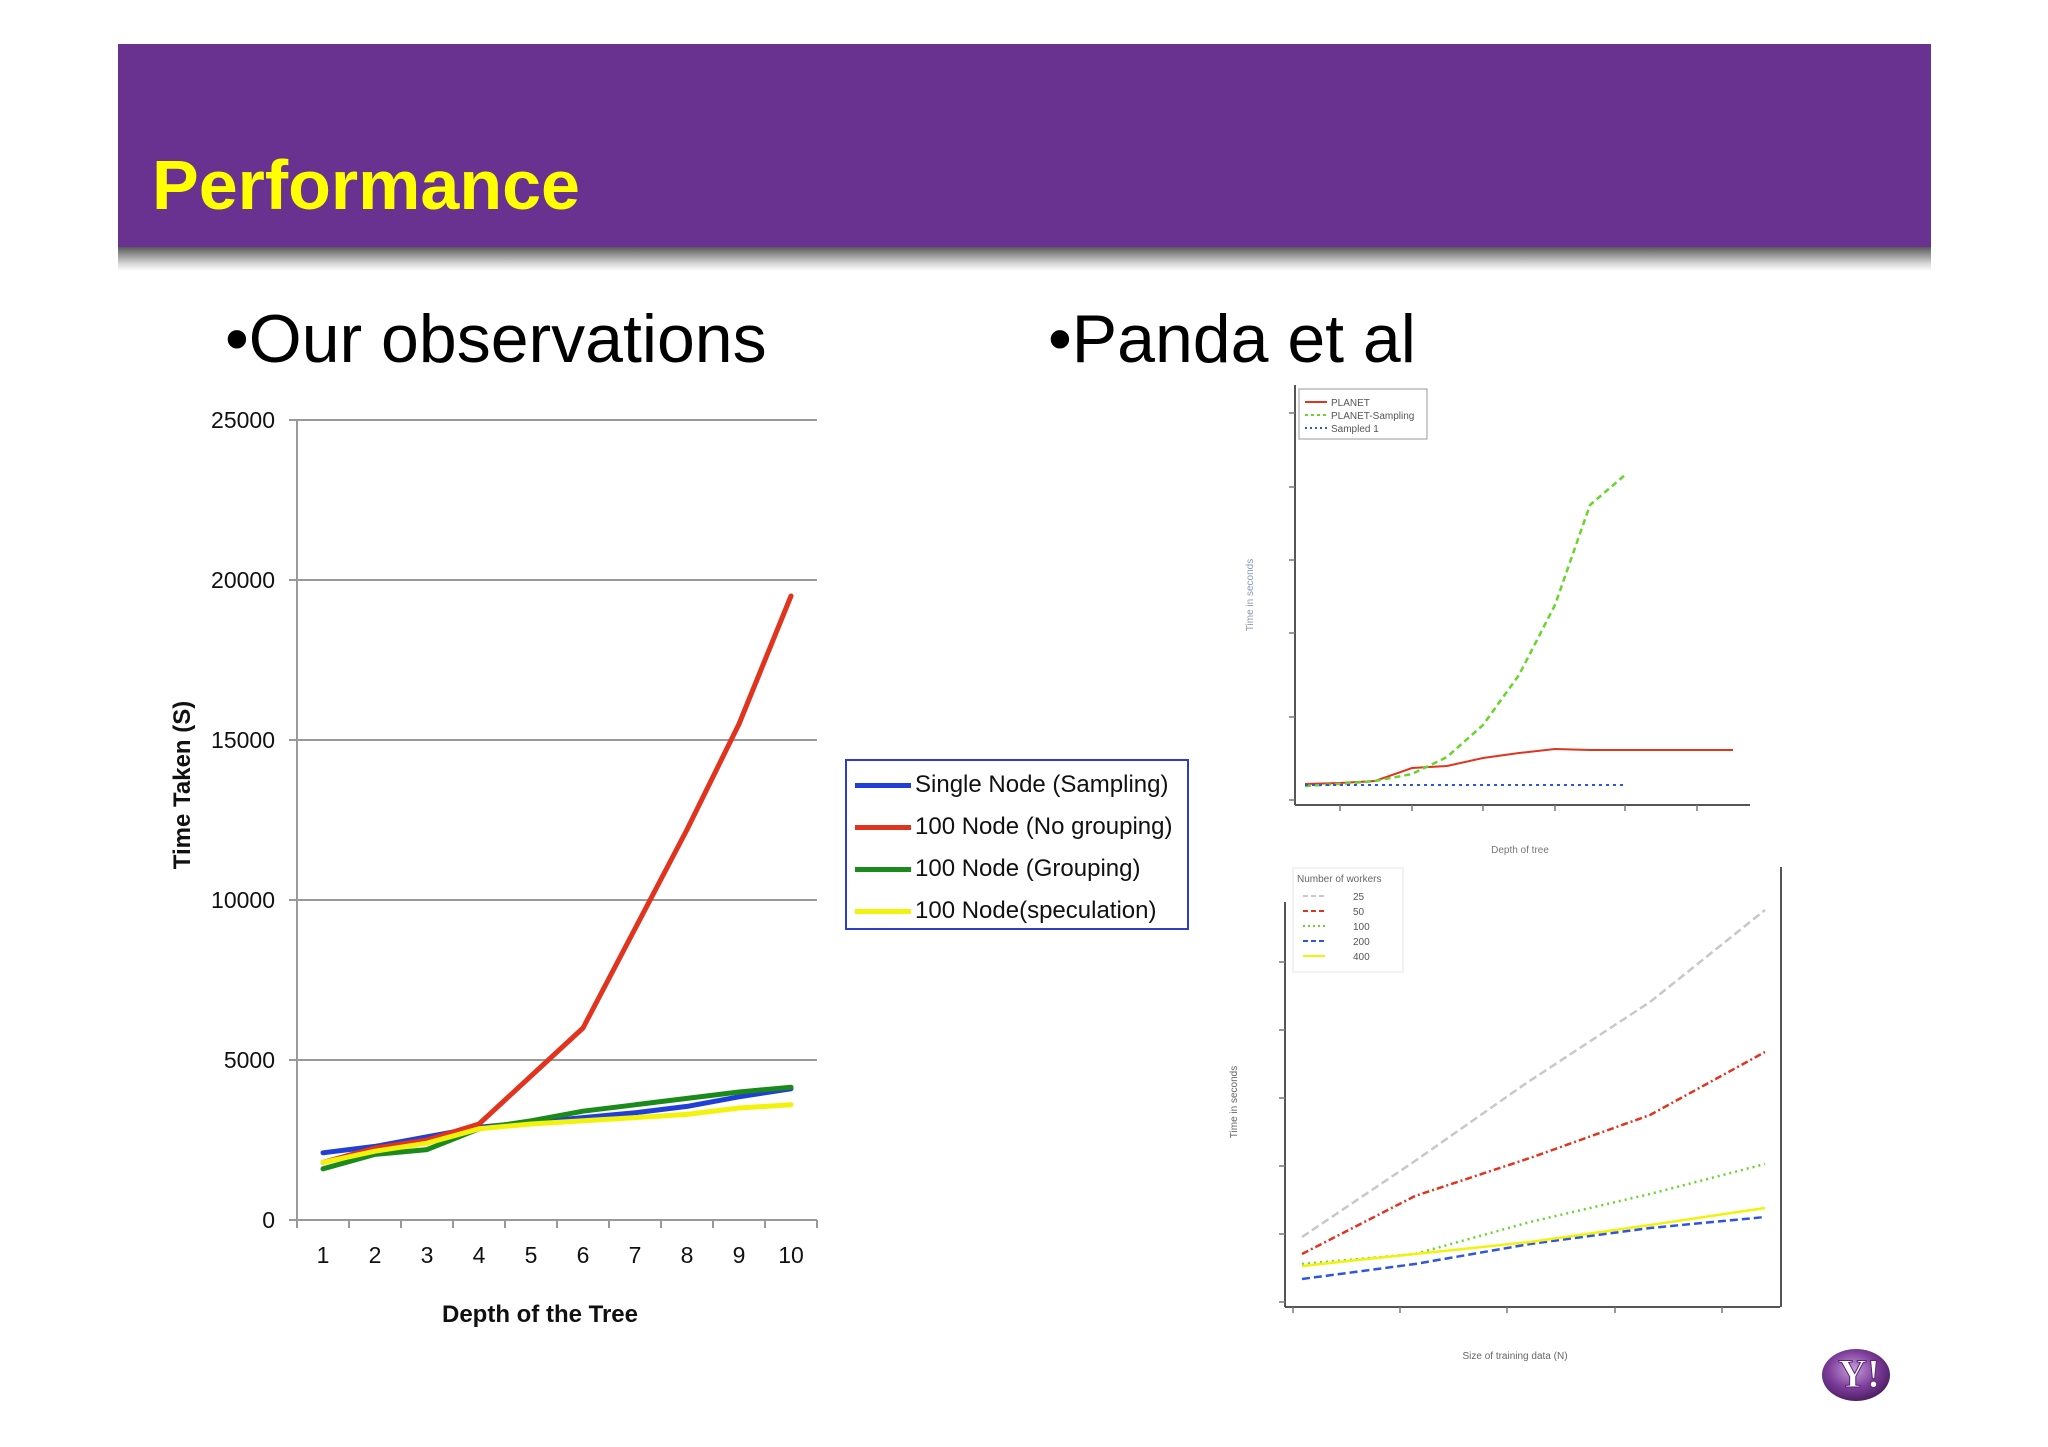  What do you see at coordinates (1372, 416) in the screenshot?
I see `figure-legend-label: PLANET-Sampling` at bounding box center [1372, 416].